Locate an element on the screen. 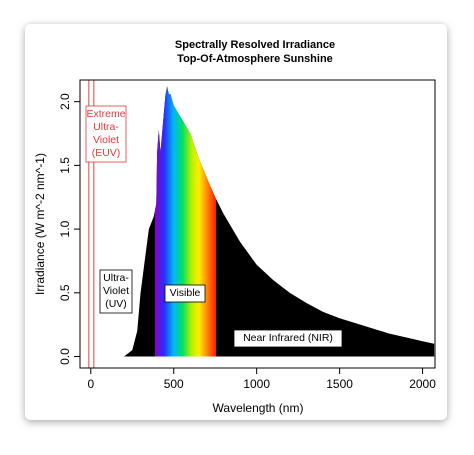  annotation-text: Extreme is located at coordinates (105, 114).